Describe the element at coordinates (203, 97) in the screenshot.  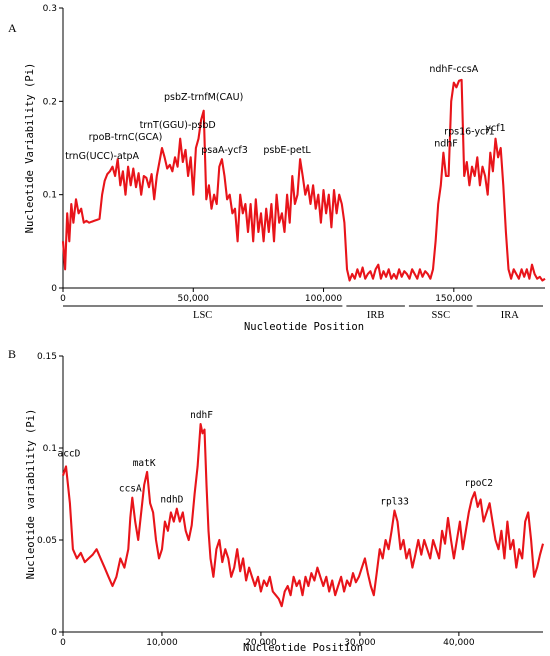
I see `peak-annotation: psbZ-trnfM(CAU)` at that location.